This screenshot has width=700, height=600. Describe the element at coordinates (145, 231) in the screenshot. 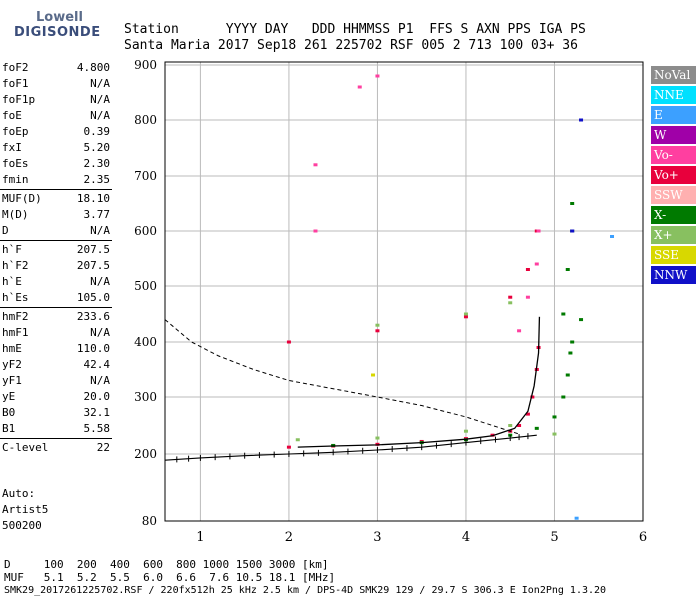

I see `y-tick-label: 600` at that location.